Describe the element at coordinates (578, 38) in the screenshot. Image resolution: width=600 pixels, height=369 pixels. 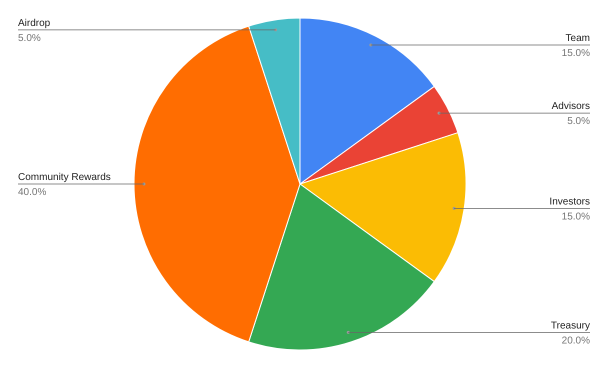
I see `slice-label: Team` at that location.